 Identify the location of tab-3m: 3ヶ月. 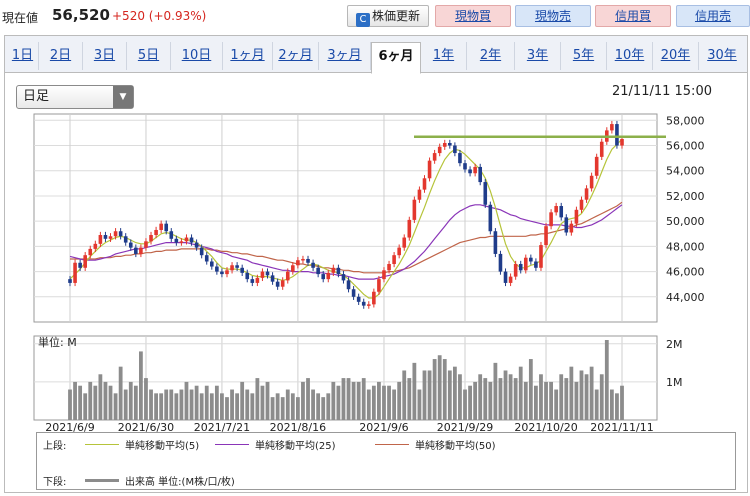
(345, 56).